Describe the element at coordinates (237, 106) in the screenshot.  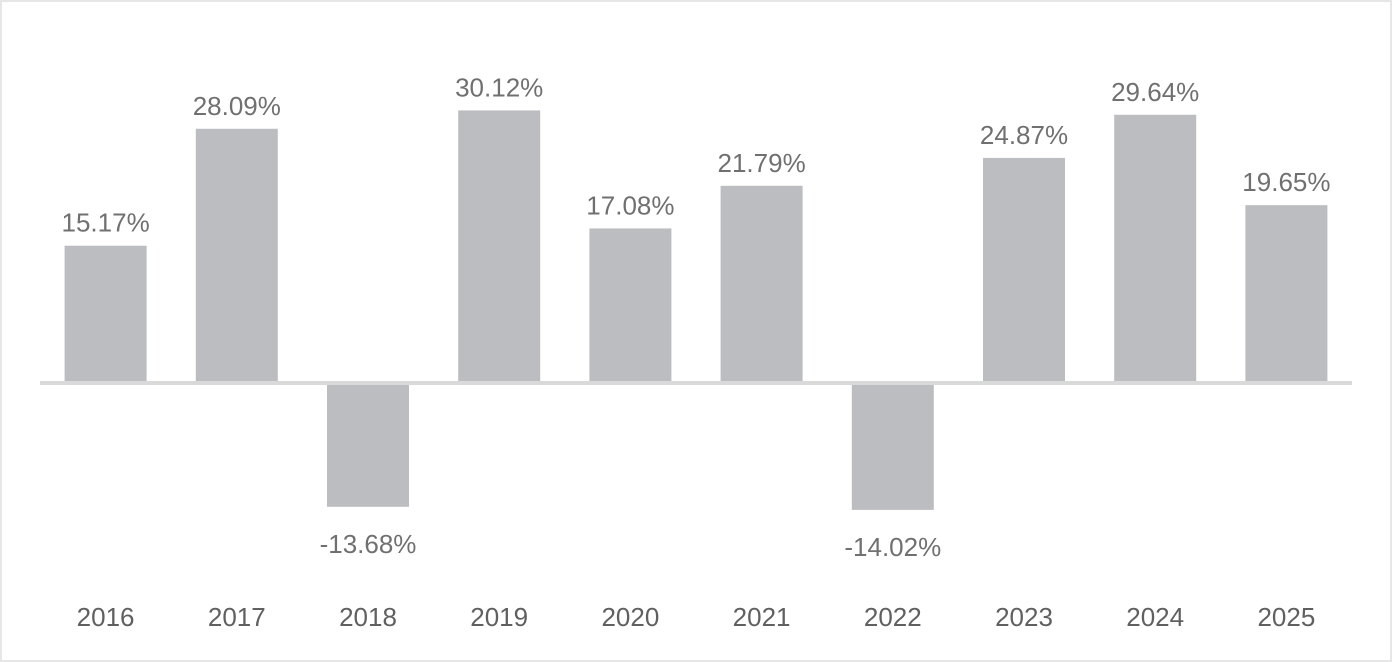
I see `value-label-2017: 28.09%` at that location.